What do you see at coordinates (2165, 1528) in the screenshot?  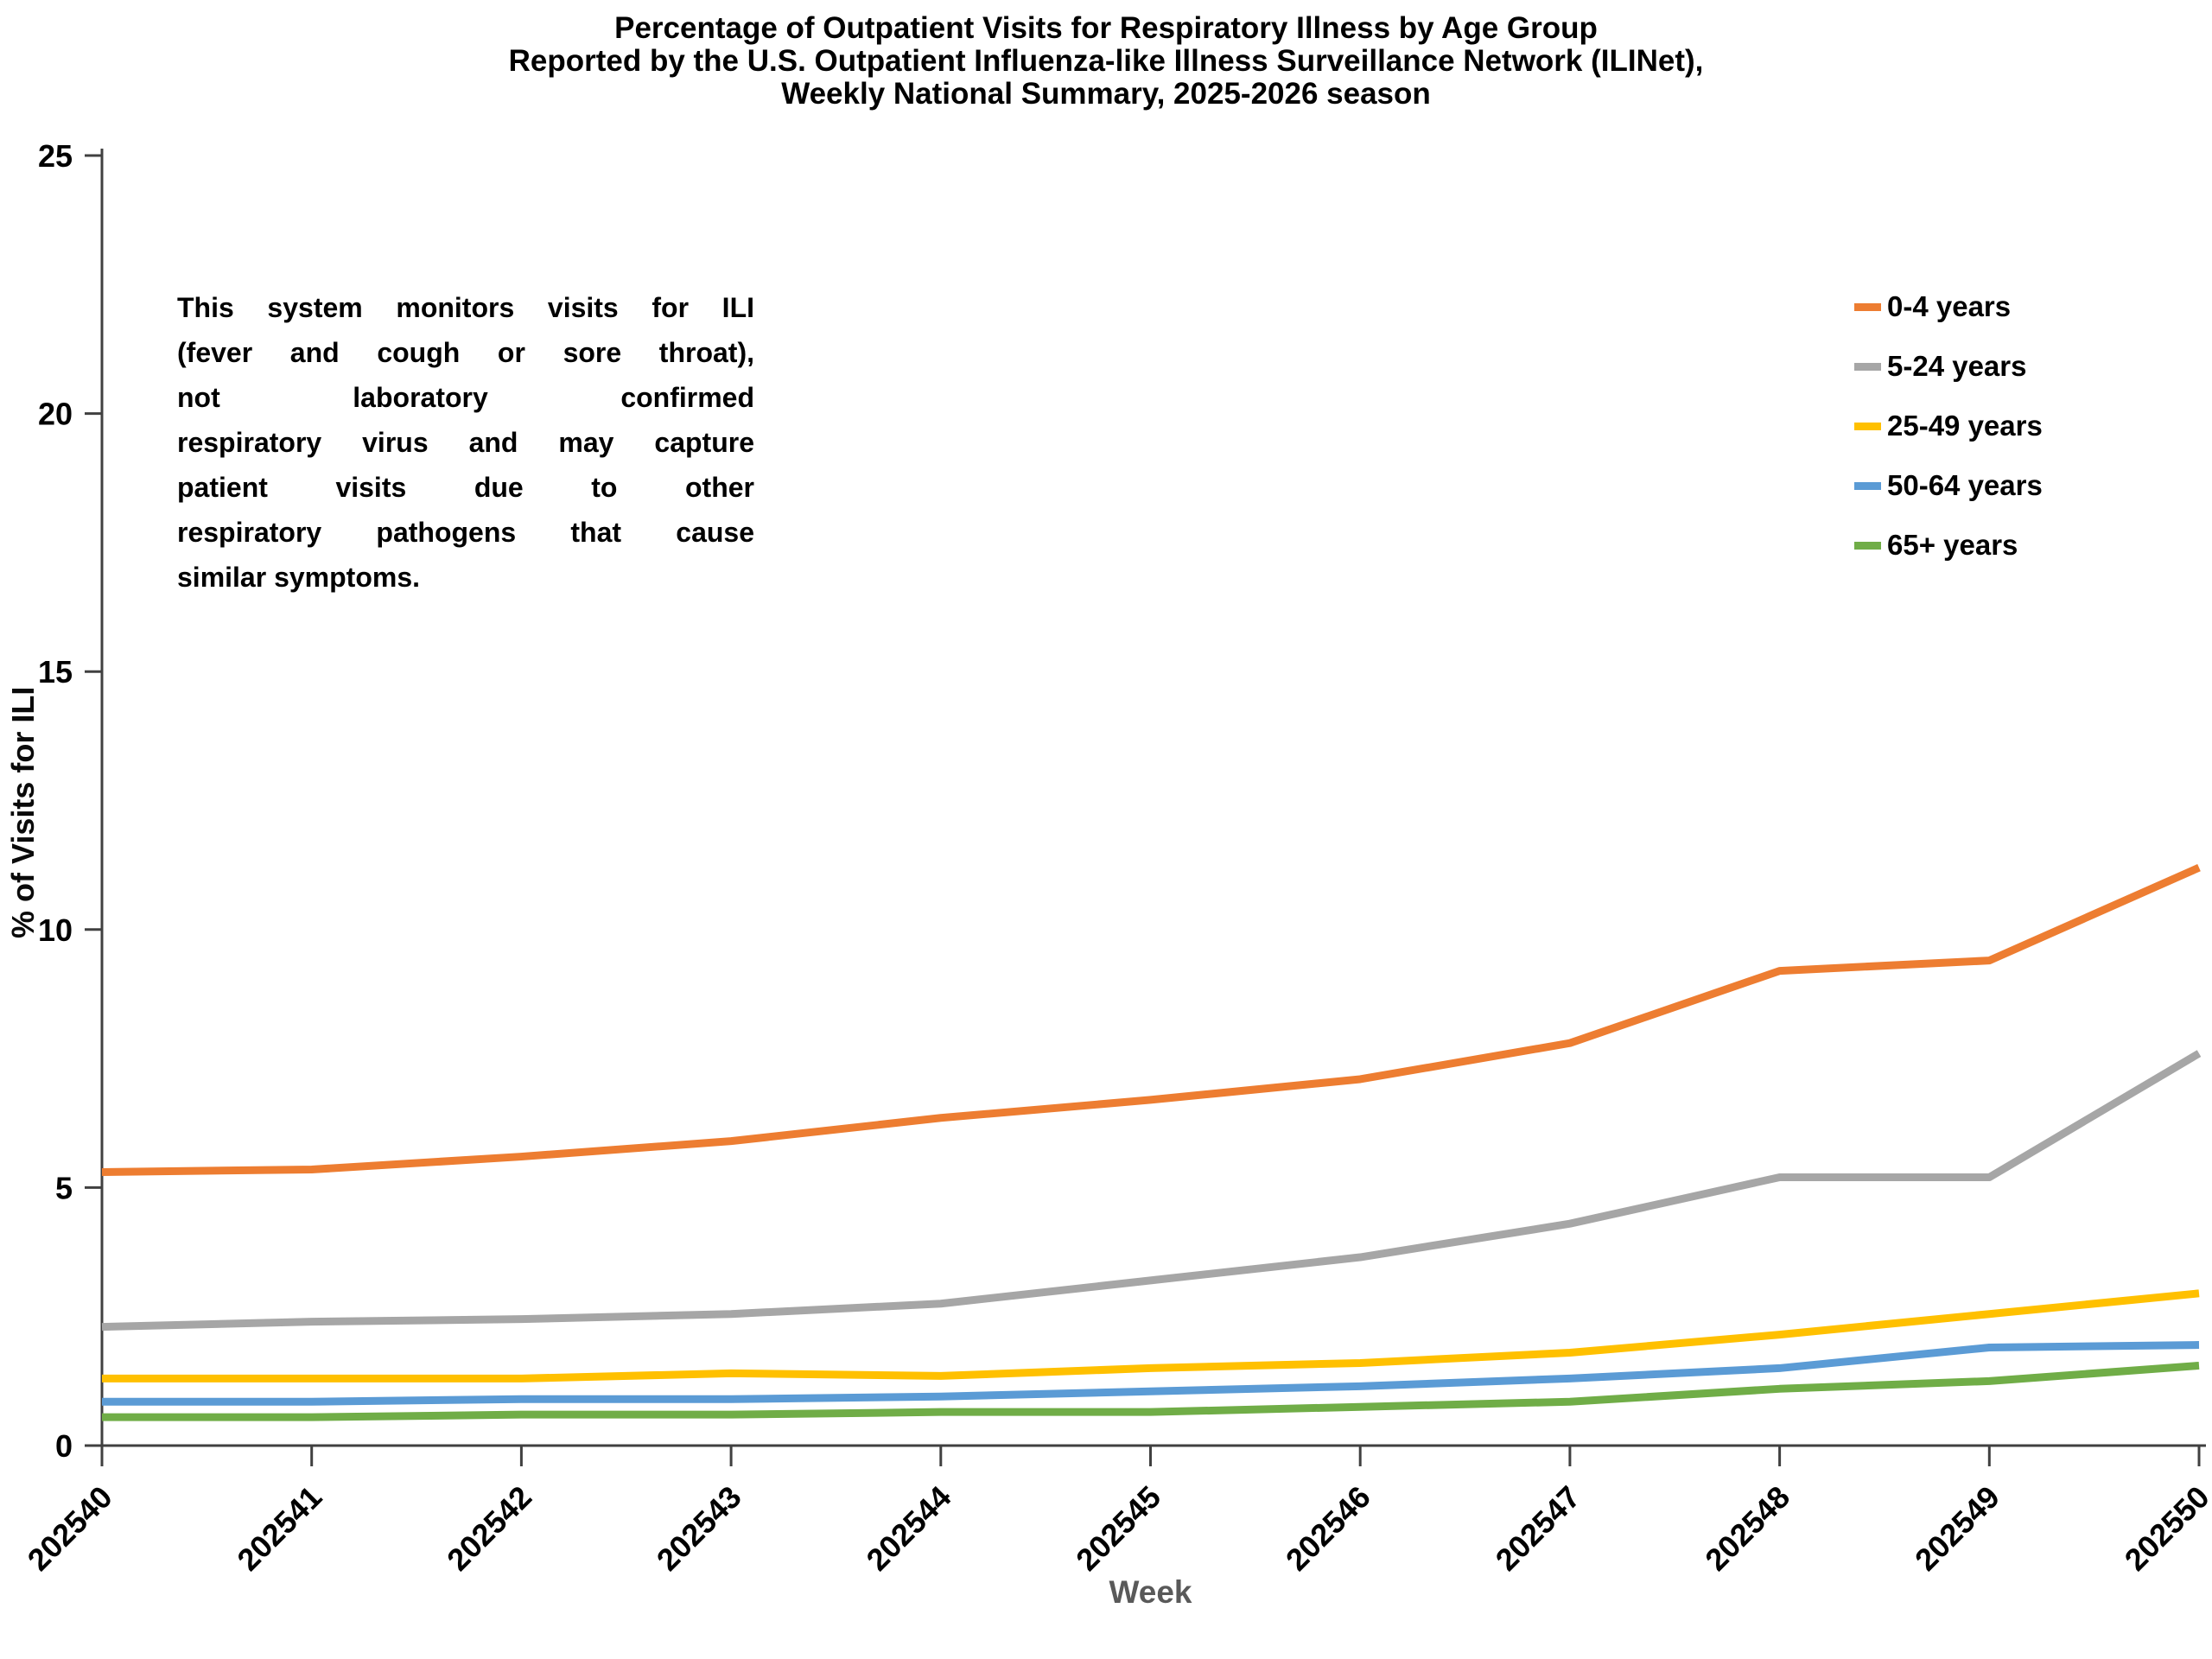 I see `x-tick-label: 202550` at bounding box center [2165, 1528].